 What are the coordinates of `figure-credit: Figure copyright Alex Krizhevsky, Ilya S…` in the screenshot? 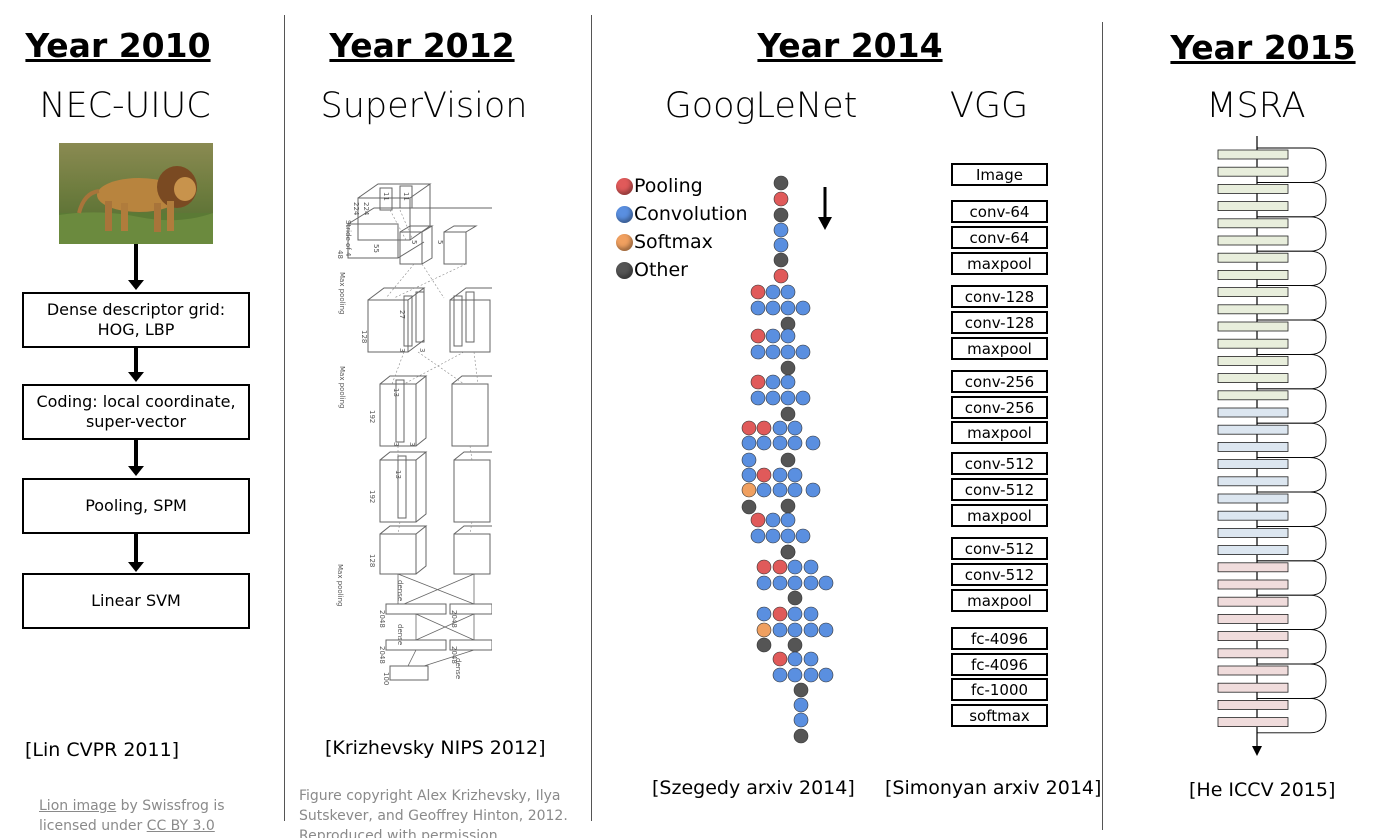 It's located at (433, 813).